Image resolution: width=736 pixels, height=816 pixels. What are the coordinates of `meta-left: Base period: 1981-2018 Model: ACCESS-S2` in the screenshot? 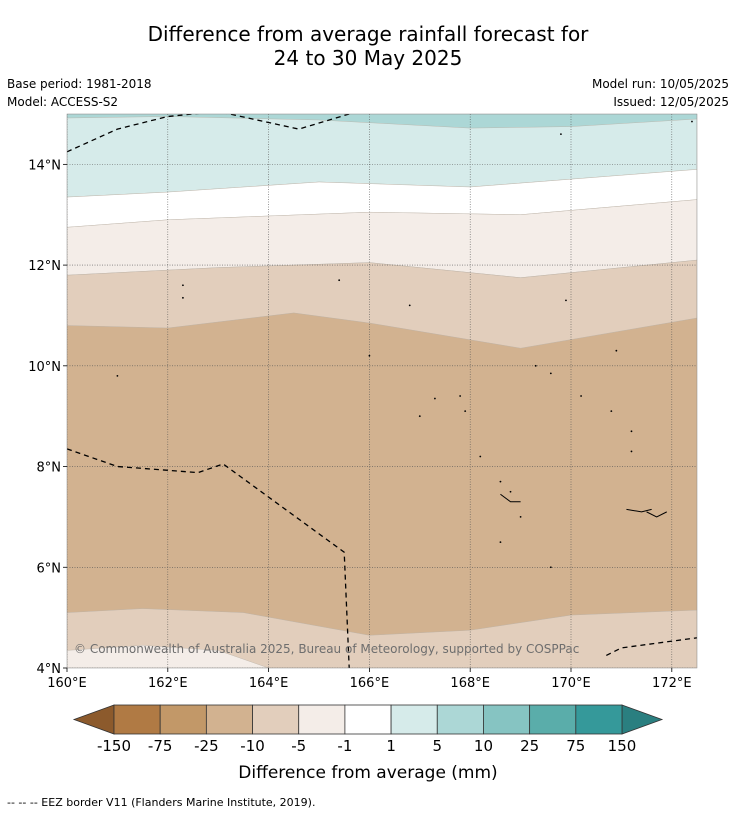 It's located at (79, 93).